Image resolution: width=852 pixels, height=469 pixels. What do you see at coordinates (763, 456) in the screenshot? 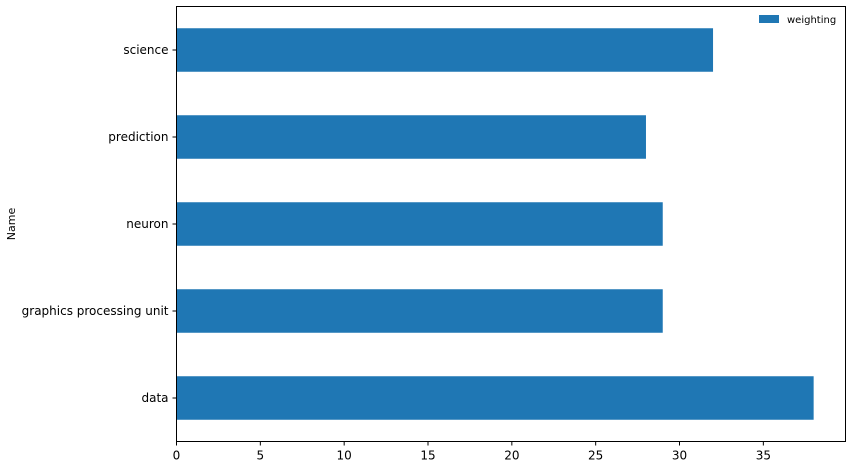
I see `x-tick-label: 35` at bounding box center [763, 456].